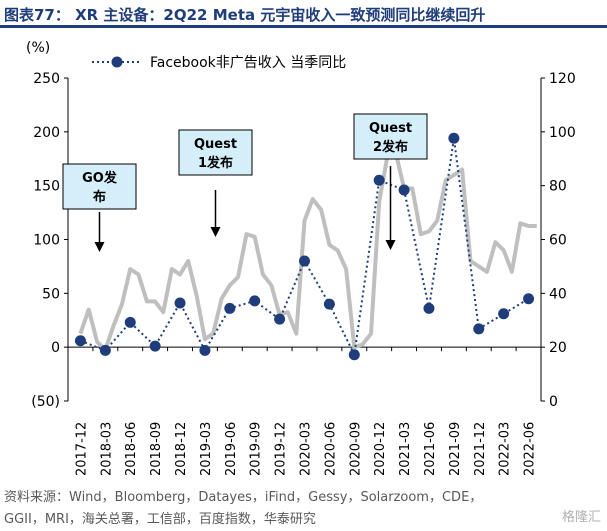 The width and height of the screenshot is (607, 531). Describe the element at coordinates (256, 449) in the screenshot. I see `x-tick-label: 2019-09` at that location.